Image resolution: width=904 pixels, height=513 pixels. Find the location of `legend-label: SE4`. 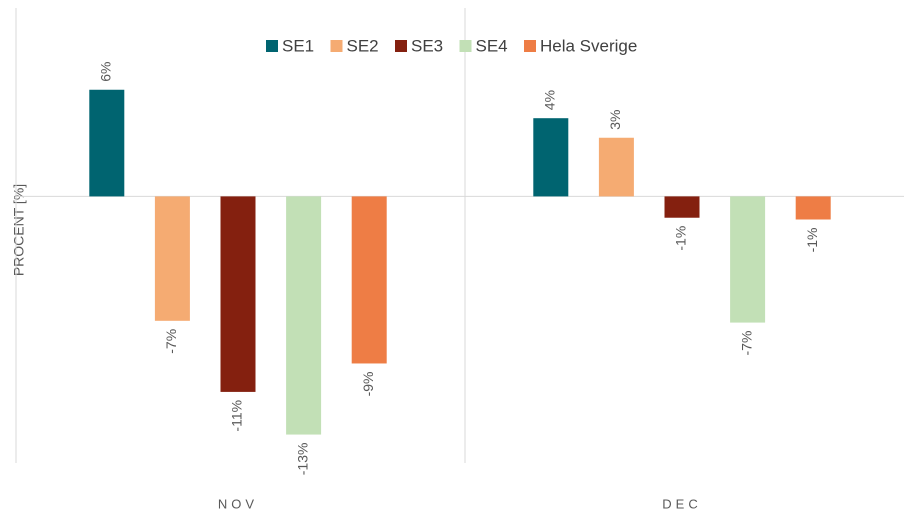

legend-label: SE4 is located at coordinates (492, 45).